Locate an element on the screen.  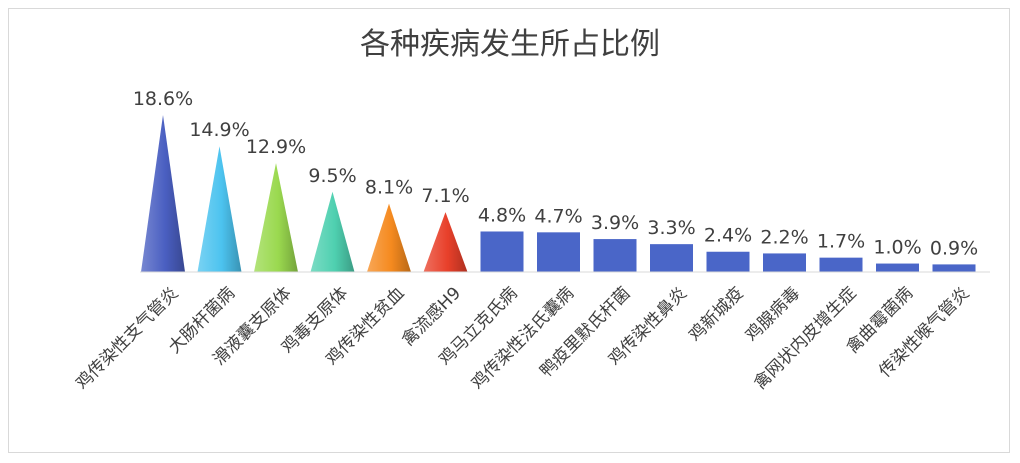
data-label-7: 4.7% is located at coordinates (558, 216).